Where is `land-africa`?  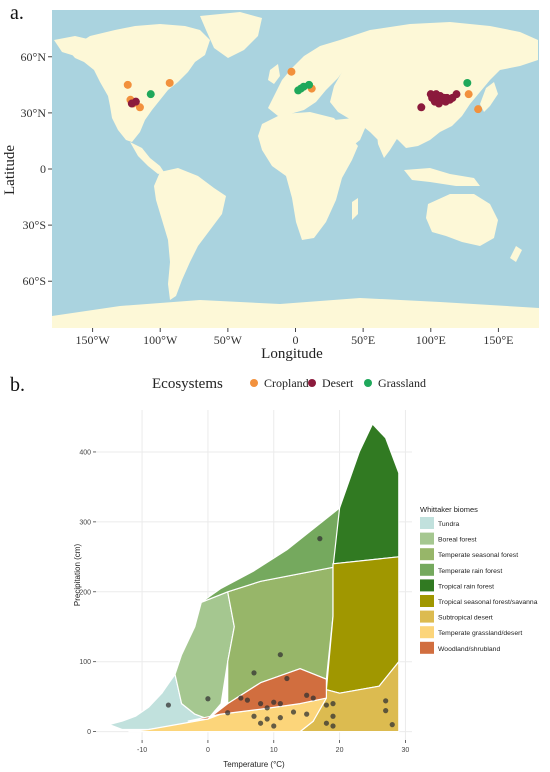
land-africa is located at coordinates (308, 176).